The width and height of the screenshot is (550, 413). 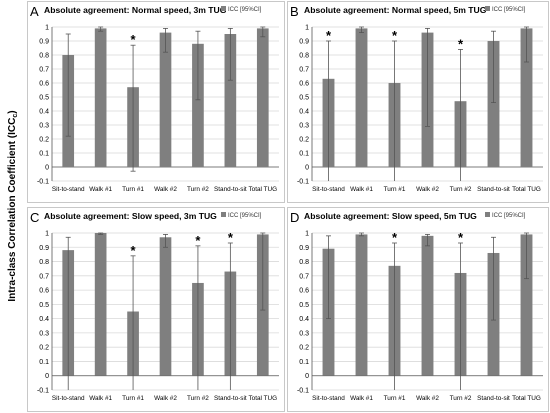 What do you see at coordinates (12, 126) in the screenshot?
I see `y-axis-title-sub: ICC` at bounding box center [12, 126].